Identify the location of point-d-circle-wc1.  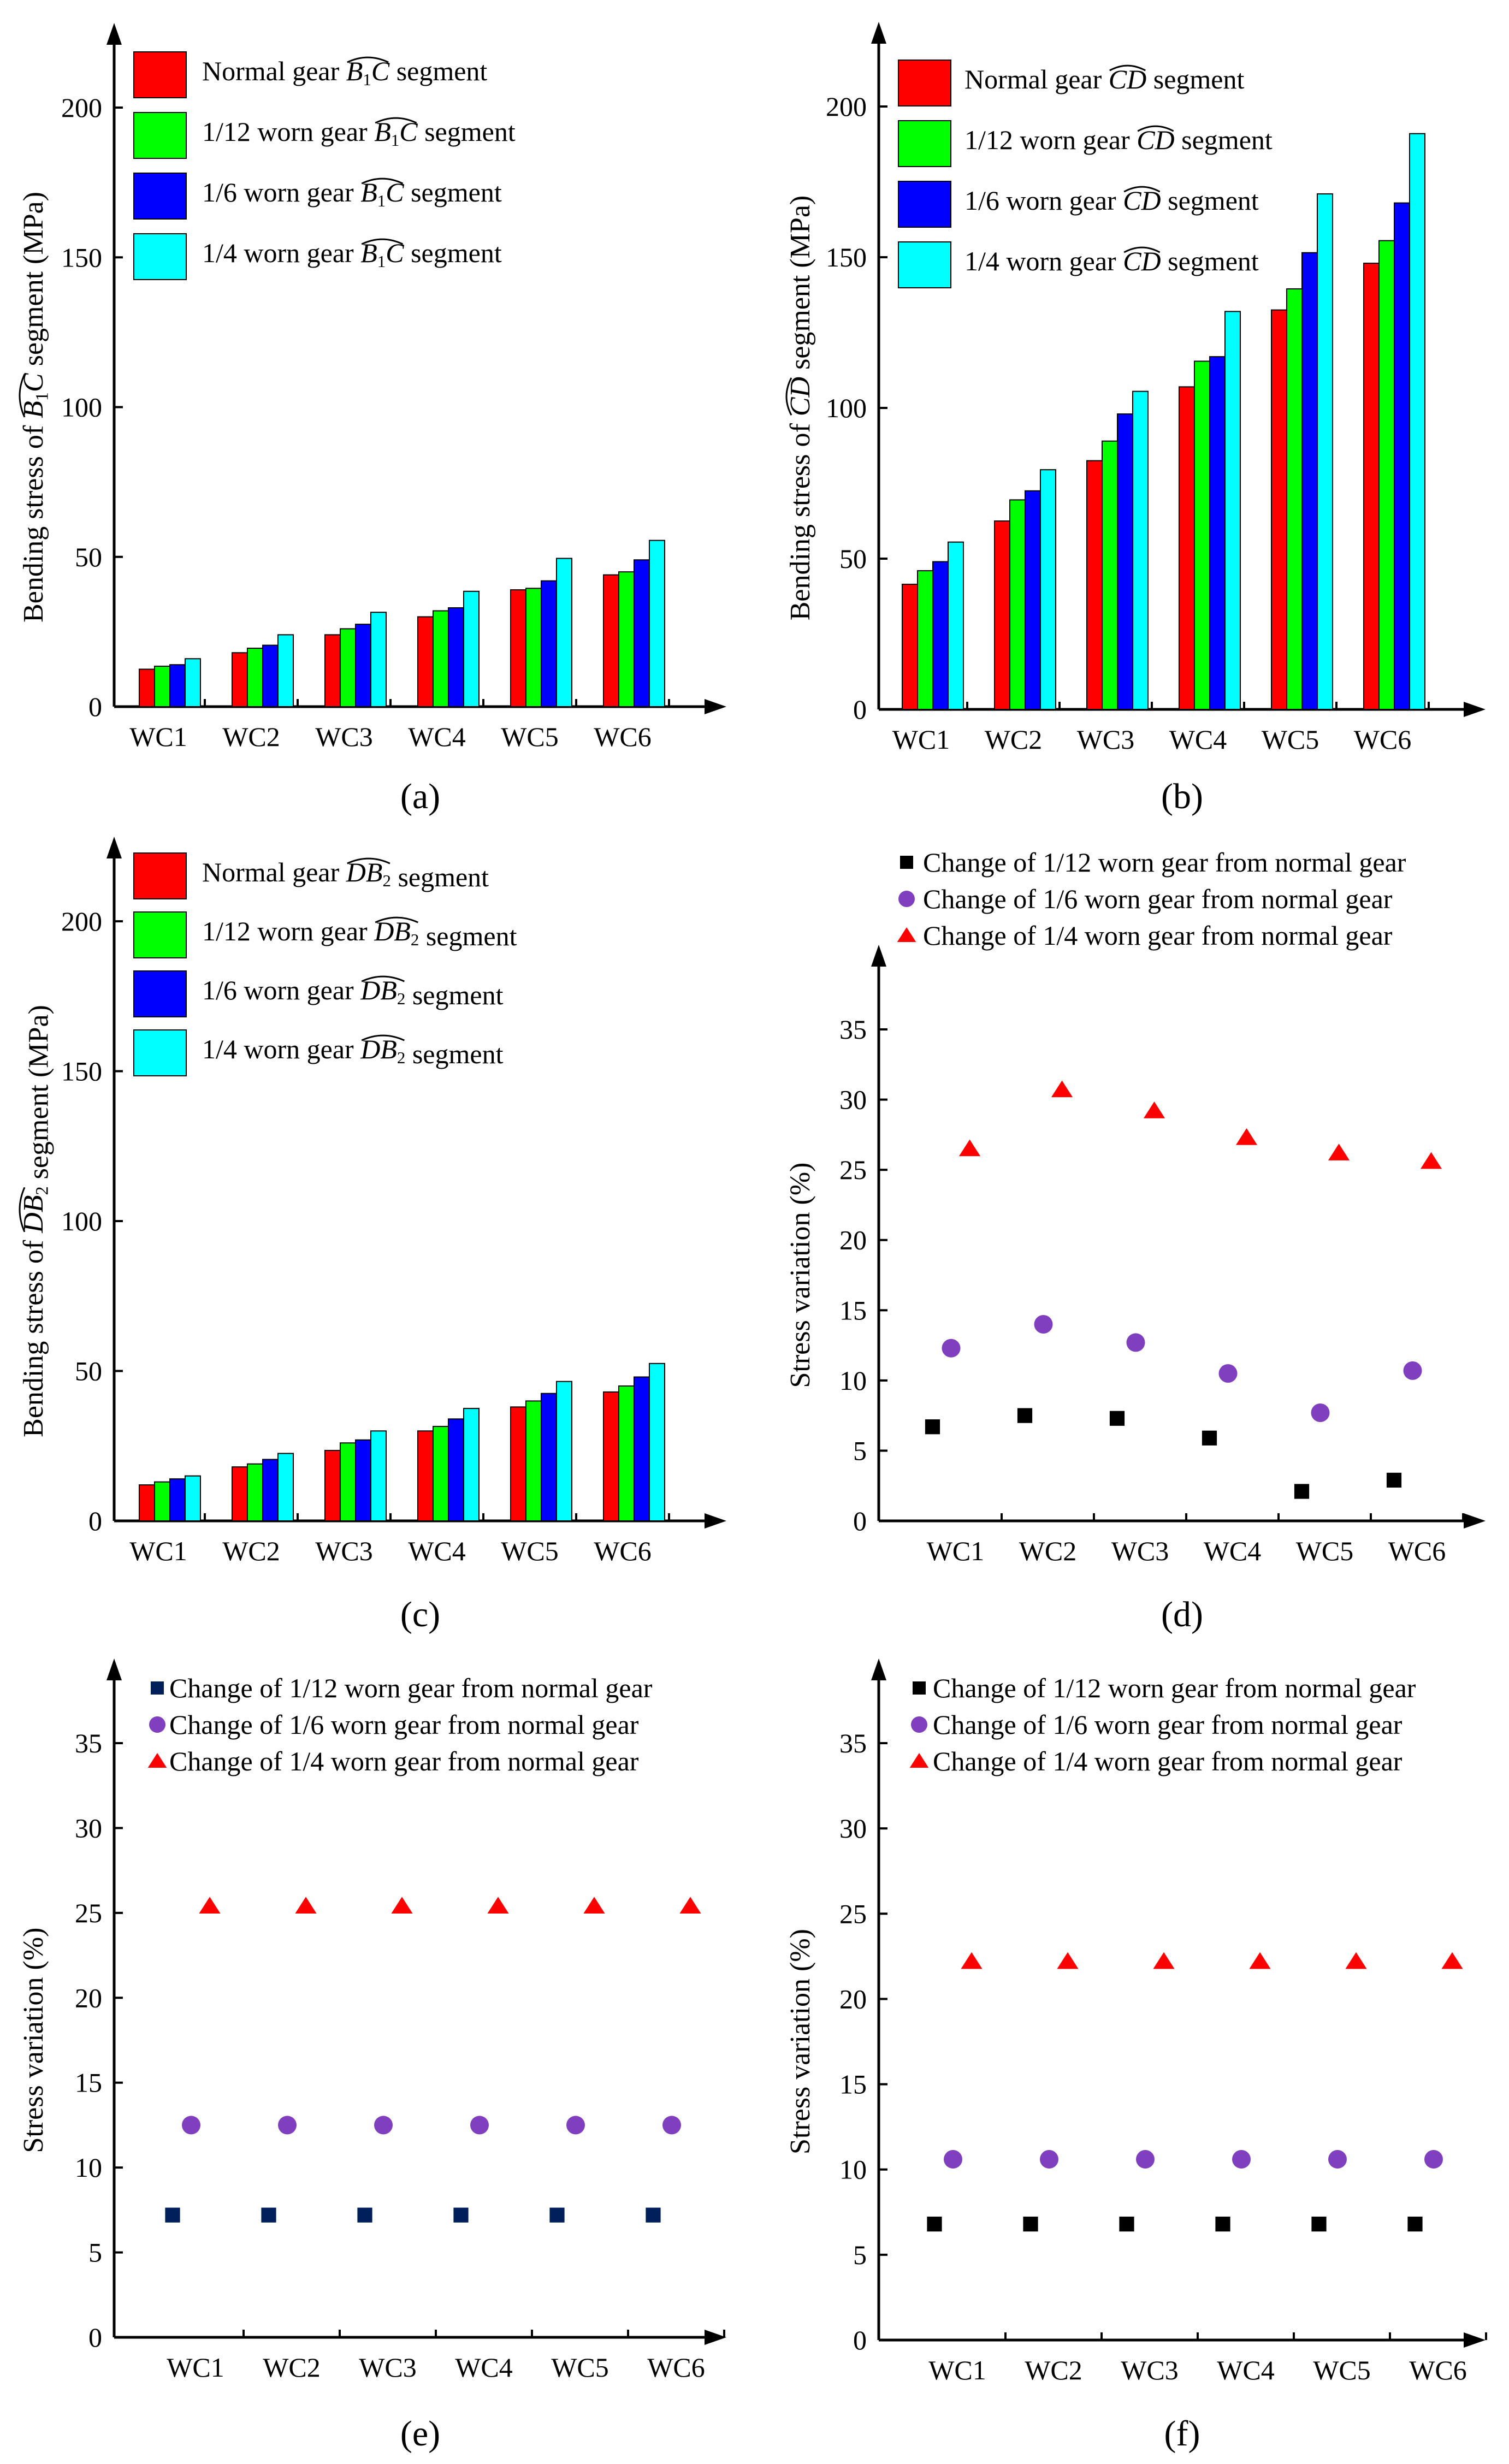
(951, 1348).